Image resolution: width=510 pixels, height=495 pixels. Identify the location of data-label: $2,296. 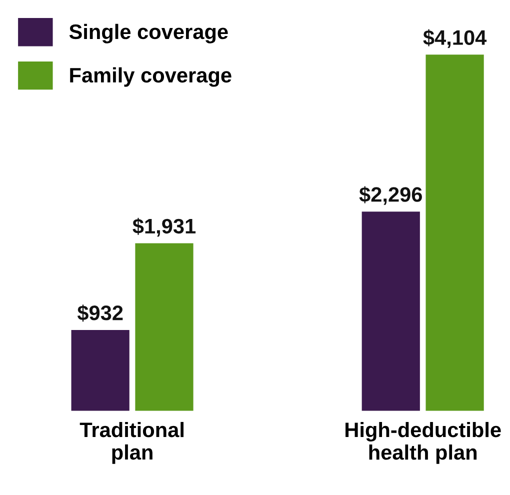
(390, 195).